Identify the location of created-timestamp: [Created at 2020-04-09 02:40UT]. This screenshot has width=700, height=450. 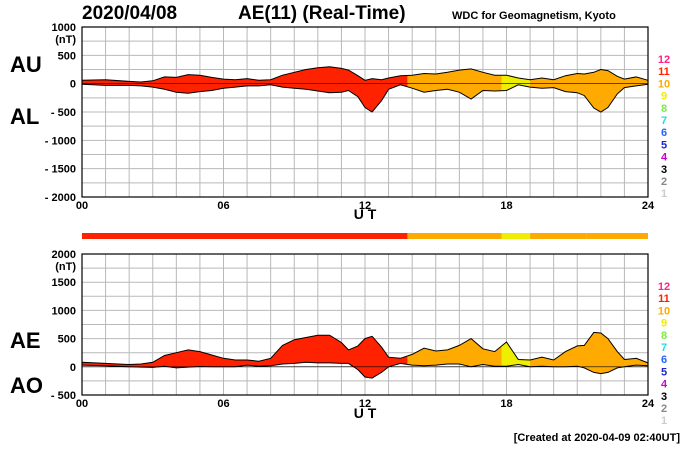
(596, 438).